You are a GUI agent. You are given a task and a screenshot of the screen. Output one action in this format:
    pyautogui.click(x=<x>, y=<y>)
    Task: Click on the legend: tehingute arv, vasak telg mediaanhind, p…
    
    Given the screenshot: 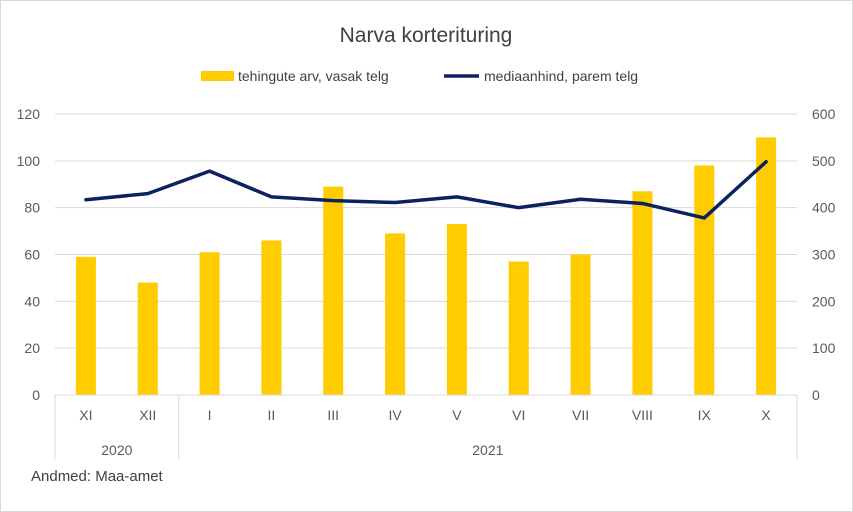 What is the action you would take?
    pyautogui.click(x=419, y=76)
    